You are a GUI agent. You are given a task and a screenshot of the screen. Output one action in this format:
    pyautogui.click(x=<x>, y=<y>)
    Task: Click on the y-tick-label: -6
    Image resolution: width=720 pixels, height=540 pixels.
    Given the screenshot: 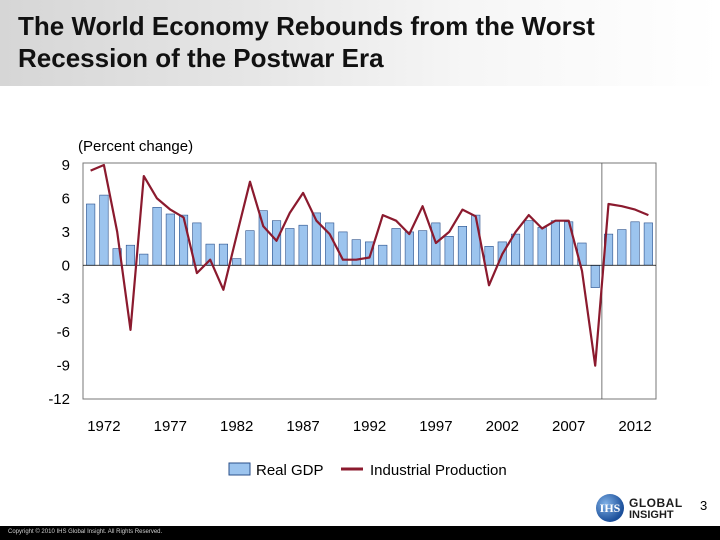 What is the action you would take?
    pyautogui.click(x=63, y=332)
    